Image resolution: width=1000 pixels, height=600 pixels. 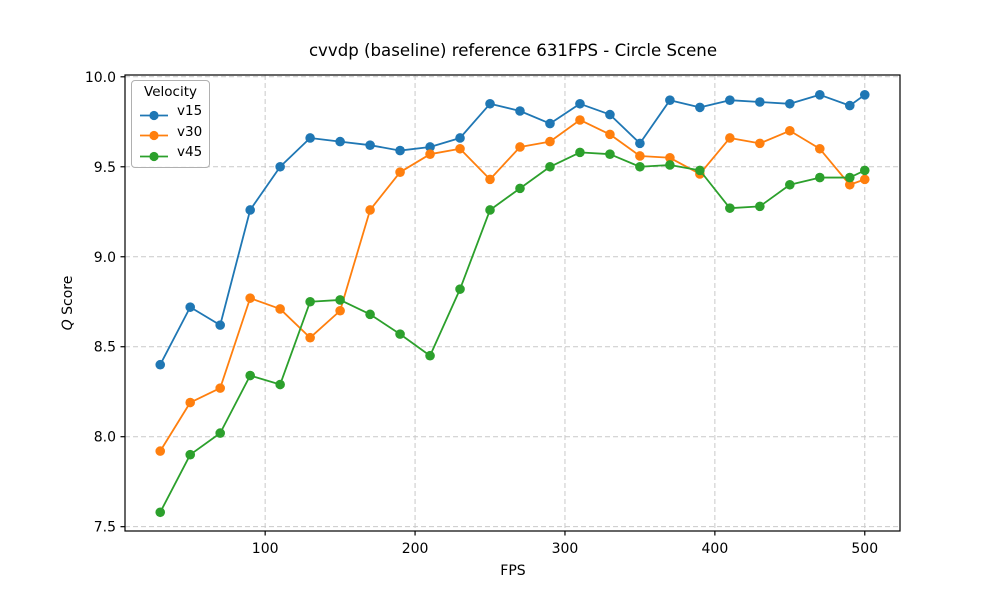 What do you see at coordinates (154, 154) in the screenshot?
I see `legend-marker-v45-icon` at bounding box center [154, 154].